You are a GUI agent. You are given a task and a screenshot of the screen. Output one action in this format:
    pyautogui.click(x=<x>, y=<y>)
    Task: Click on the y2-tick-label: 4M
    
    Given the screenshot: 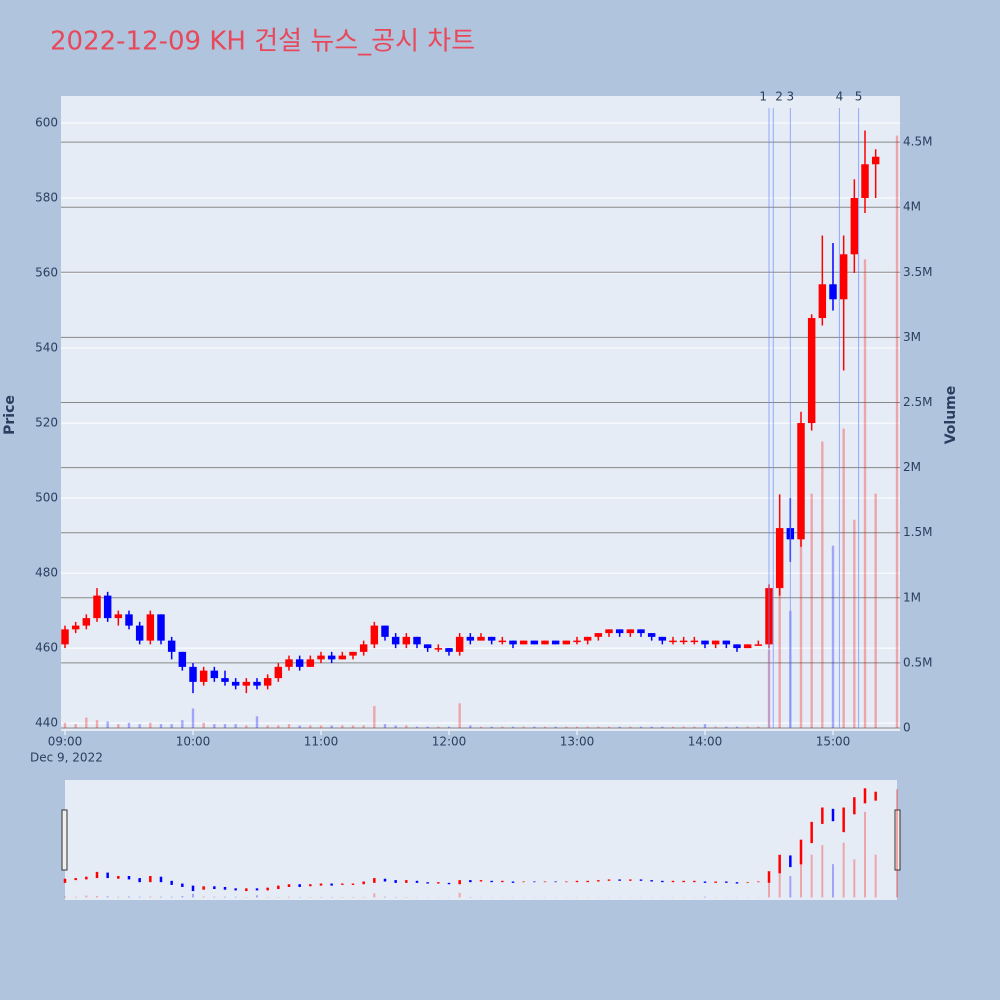 What is the action you would take?
    pyautogui.click(x=912, y=207)
    